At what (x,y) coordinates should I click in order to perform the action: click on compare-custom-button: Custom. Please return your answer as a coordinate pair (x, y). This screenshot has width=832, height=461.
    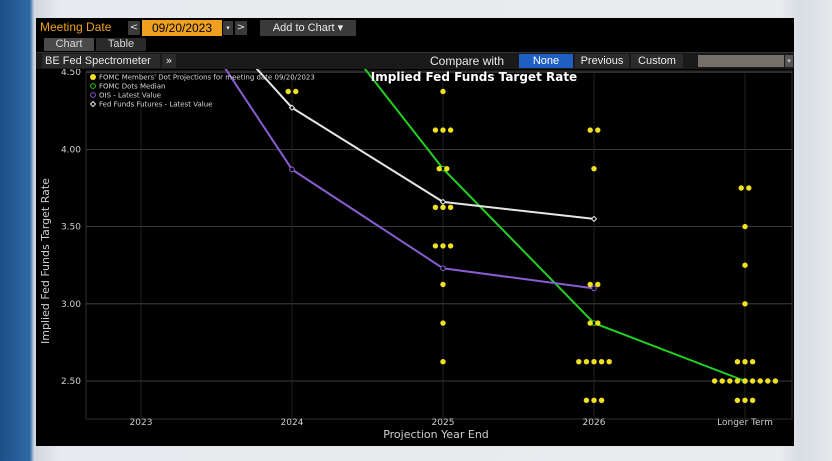
    Looking at the image, I should click on (657, 61).